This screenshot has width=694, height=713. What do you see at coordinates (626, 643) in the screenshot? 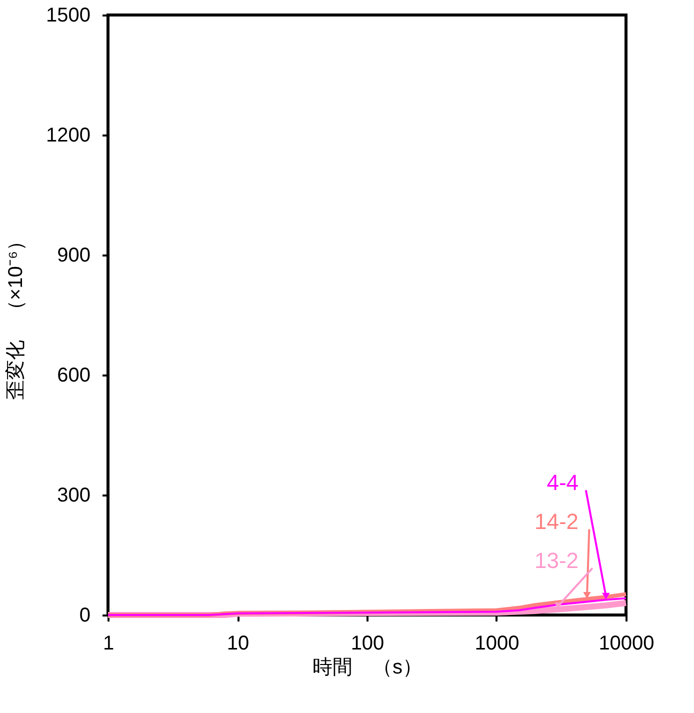
I see `x-tick-label: 10000` at bounding box center [626, 643].